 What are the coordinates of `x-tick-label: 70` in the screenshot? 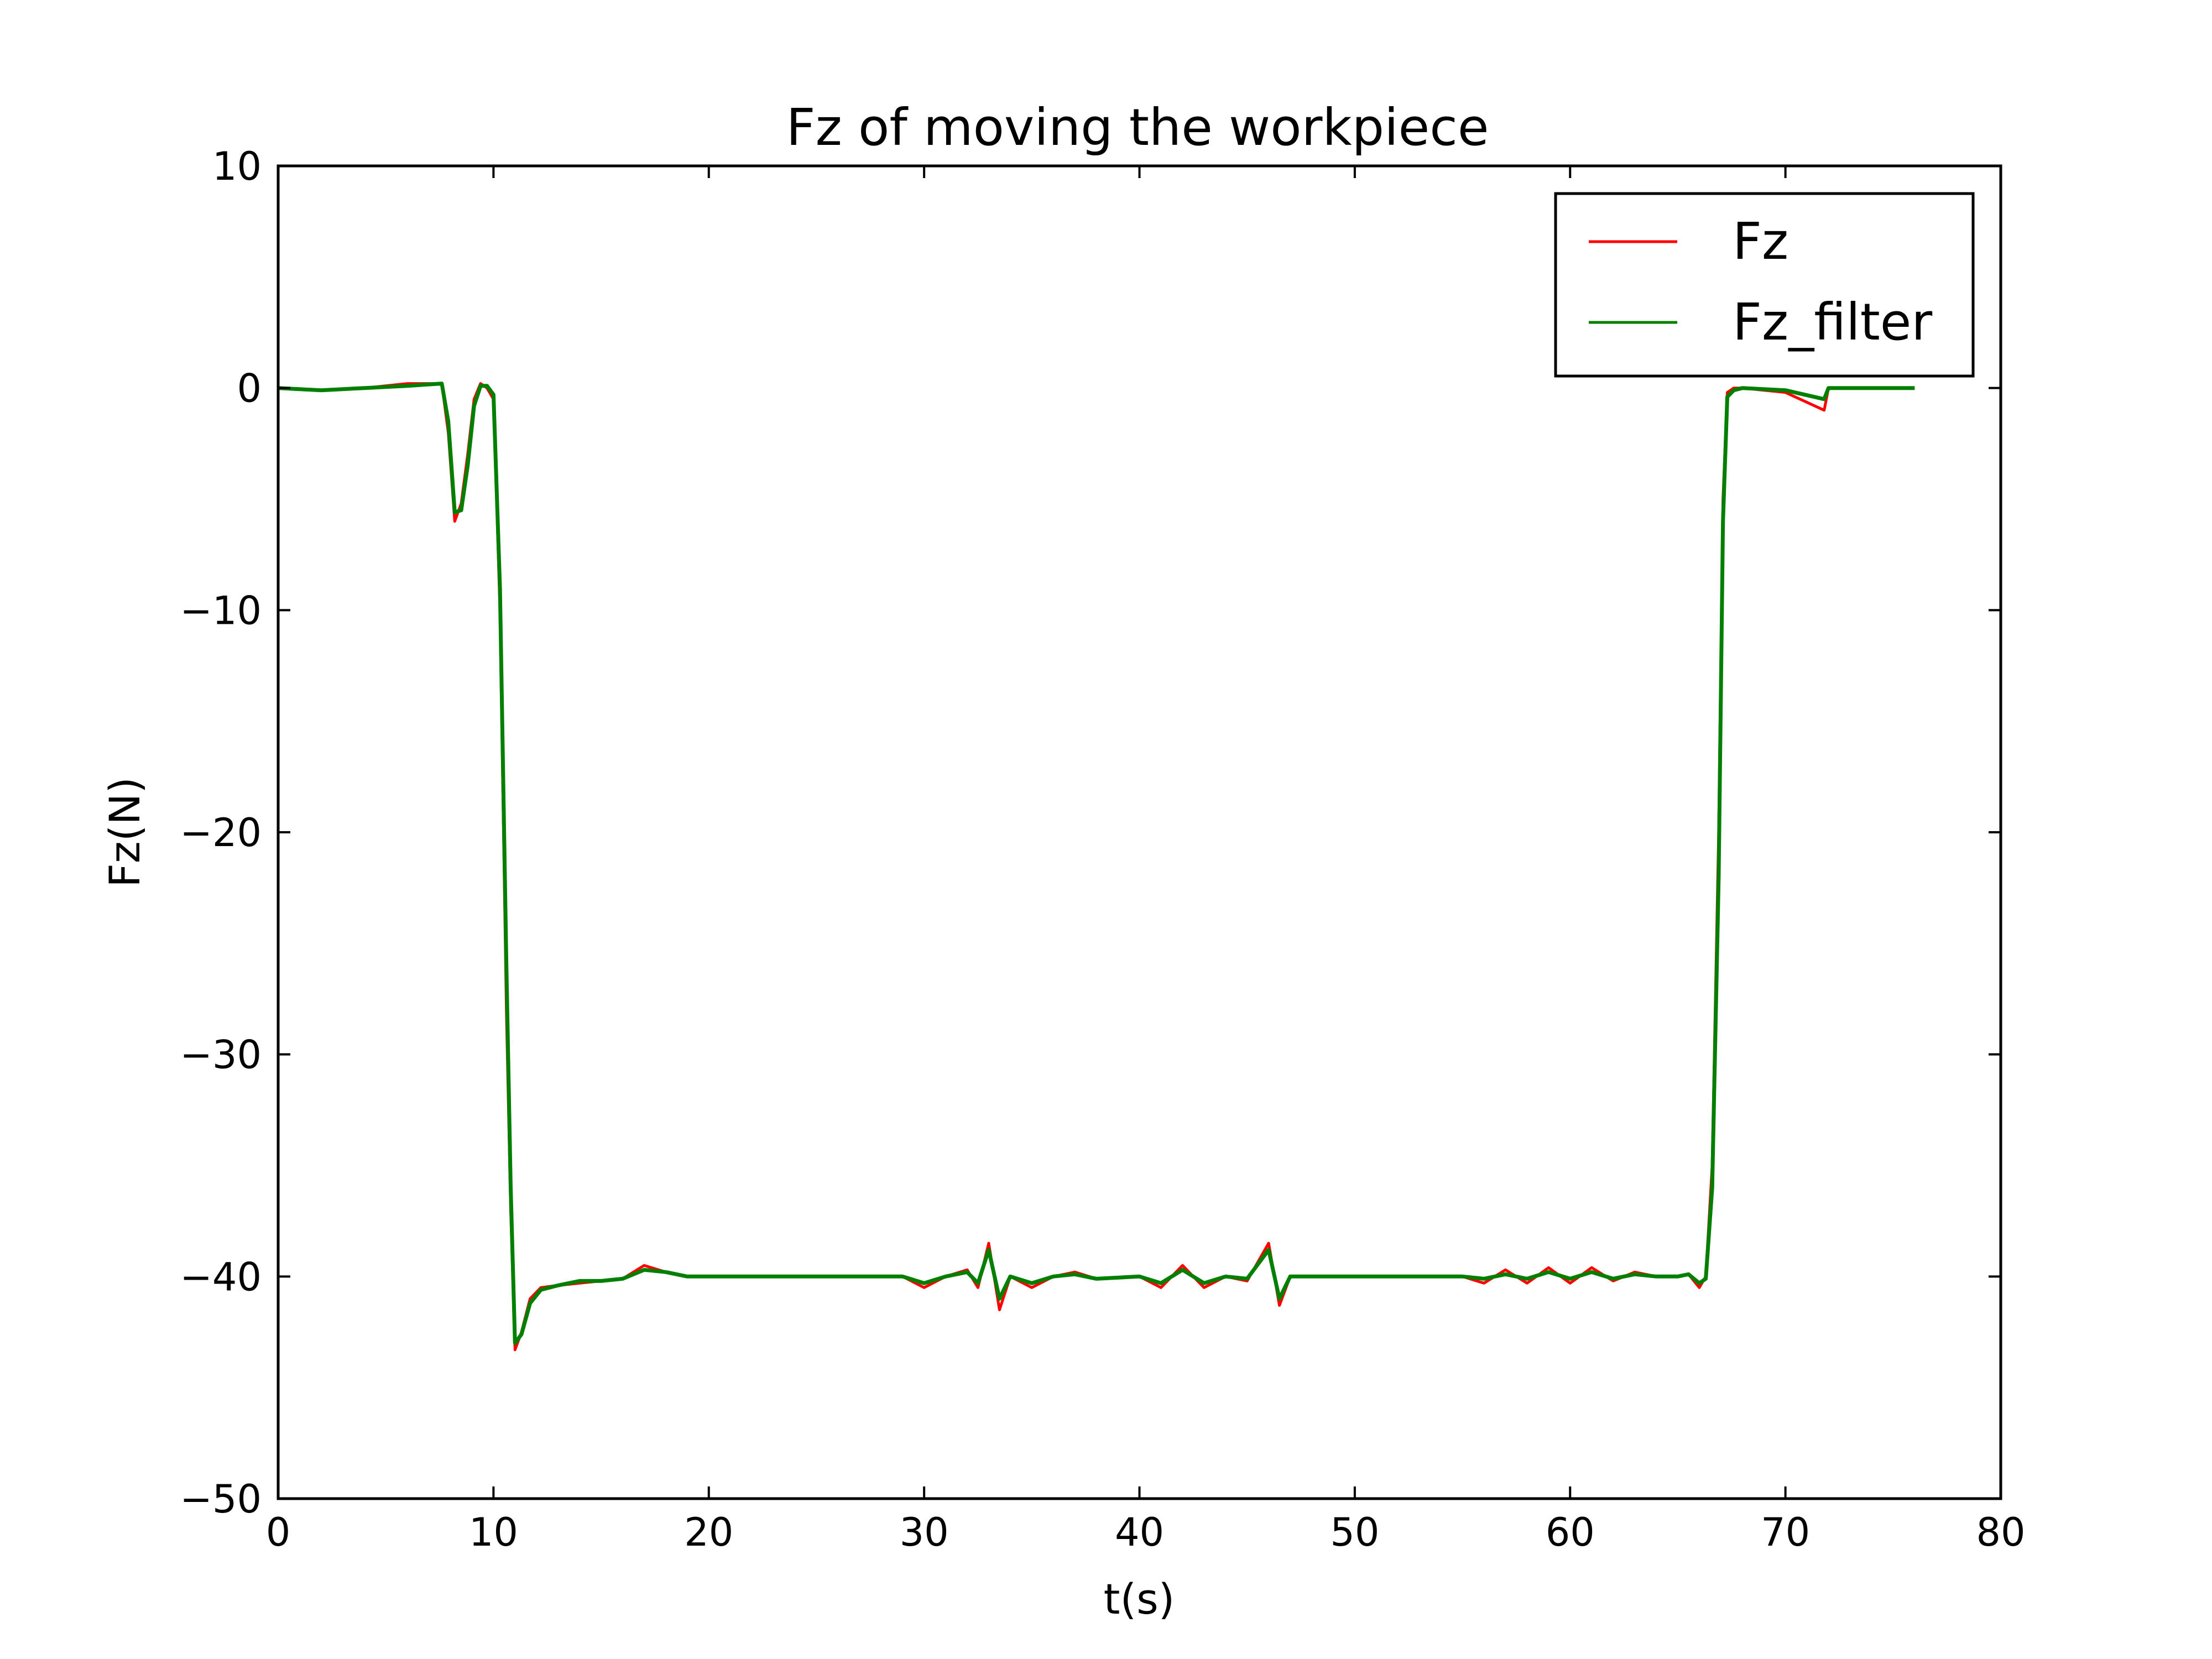 It's located at (1786, 1533).